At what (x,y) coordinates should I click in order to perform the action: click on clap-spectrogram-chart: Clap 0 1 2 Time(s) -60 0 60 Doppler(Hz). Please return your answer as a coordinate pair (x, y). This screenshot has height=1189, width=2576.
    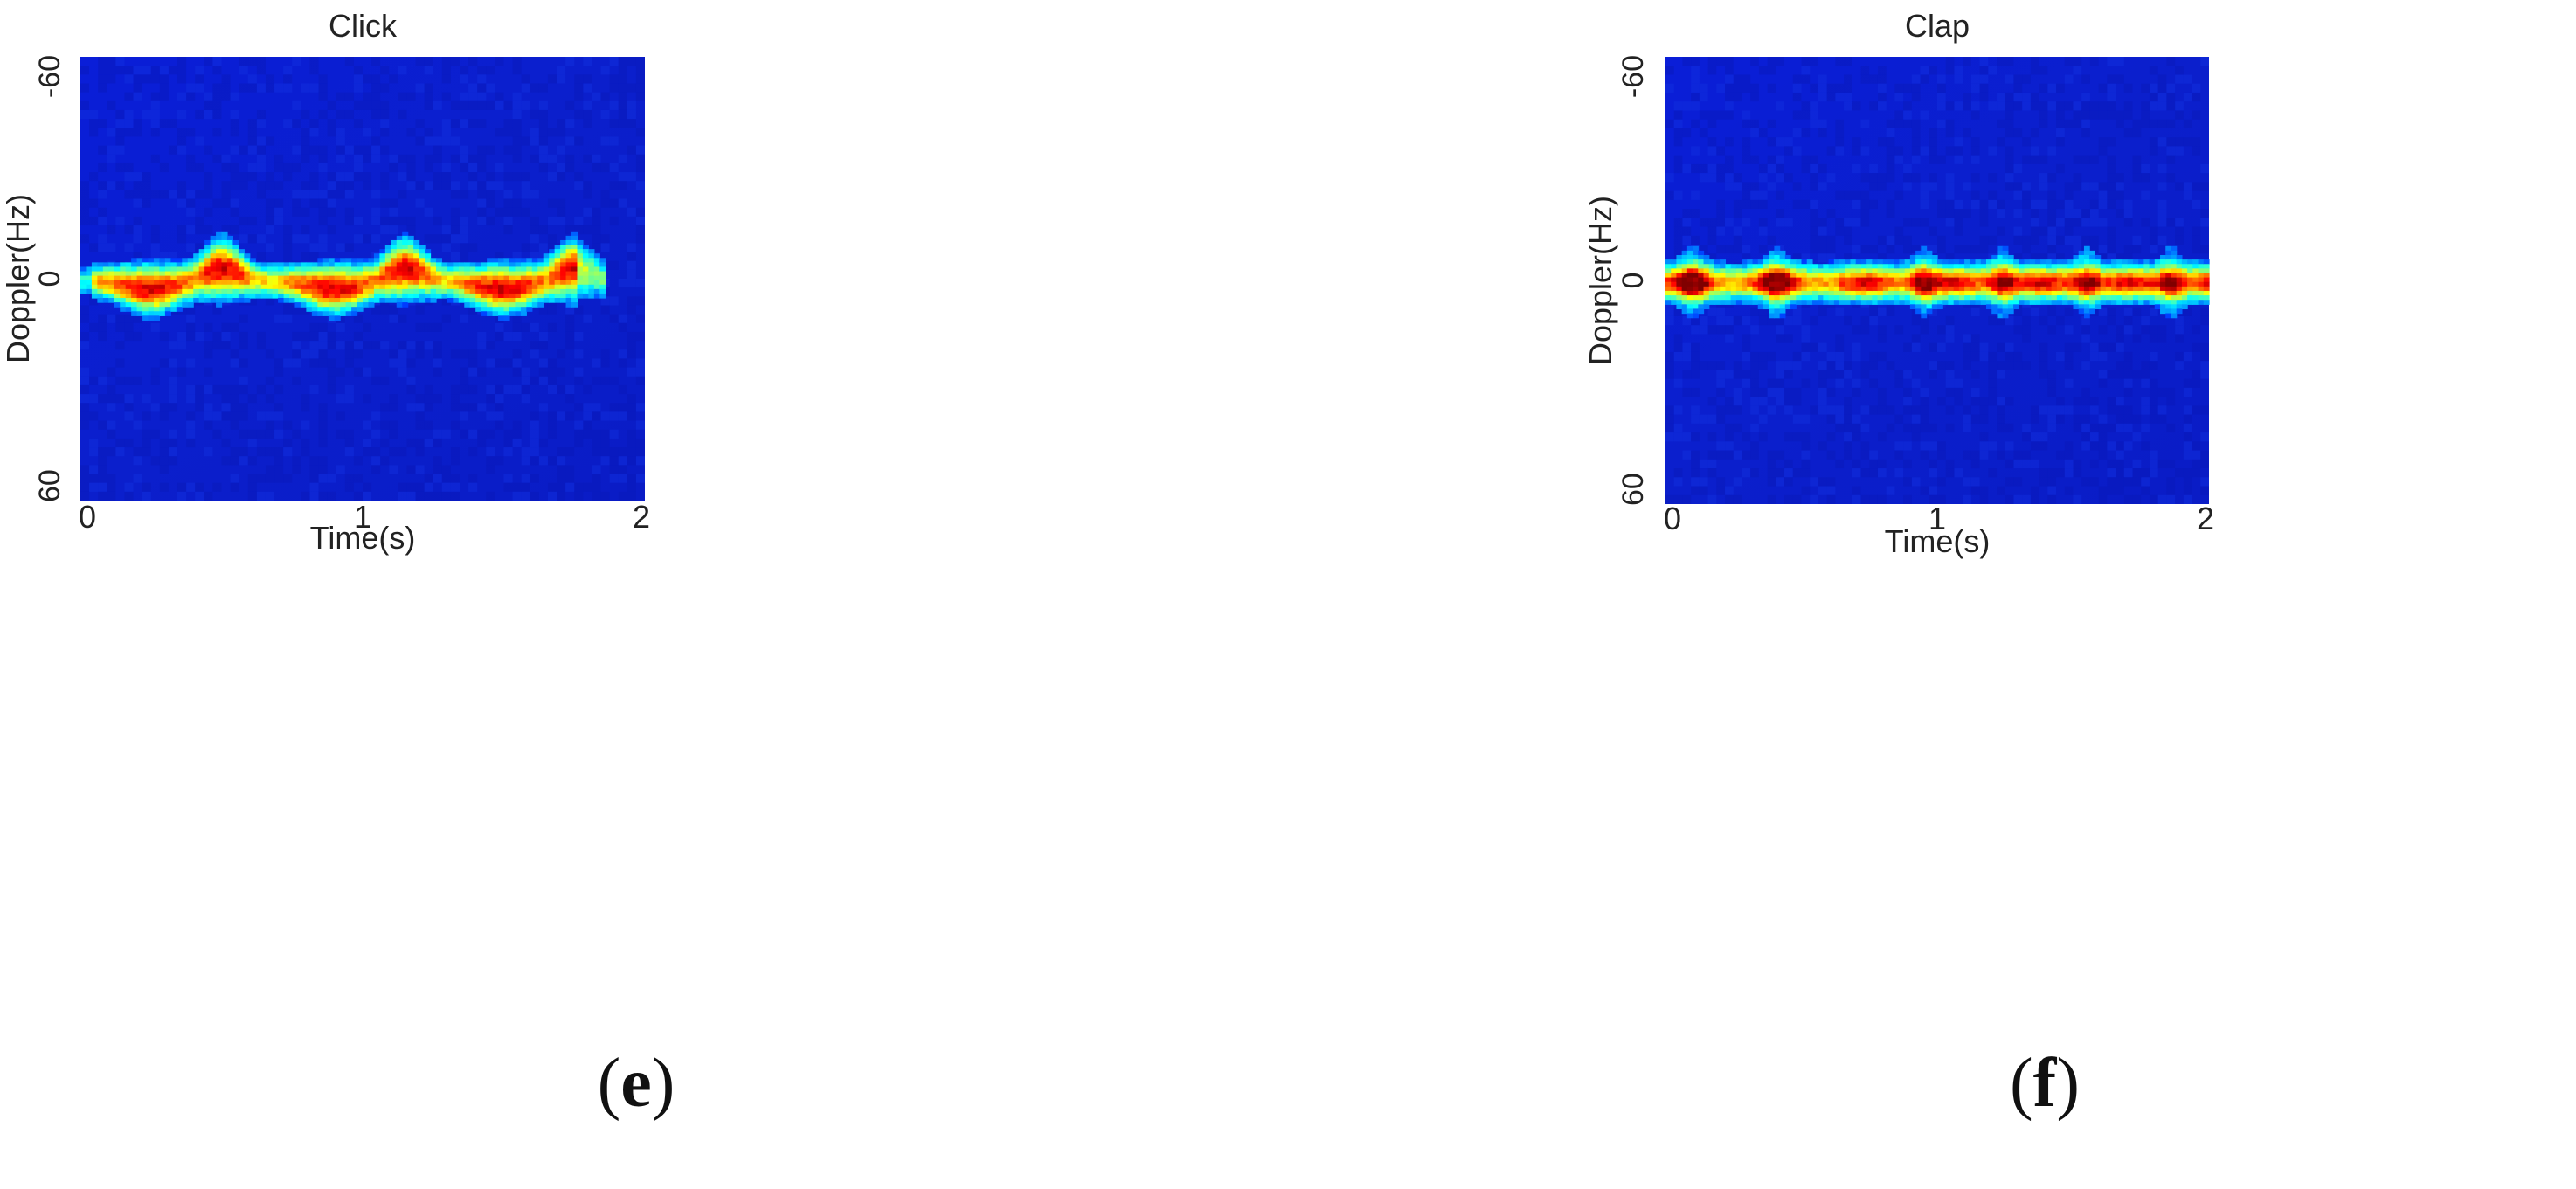
    Looking at the image, I should click on (1898, 283).